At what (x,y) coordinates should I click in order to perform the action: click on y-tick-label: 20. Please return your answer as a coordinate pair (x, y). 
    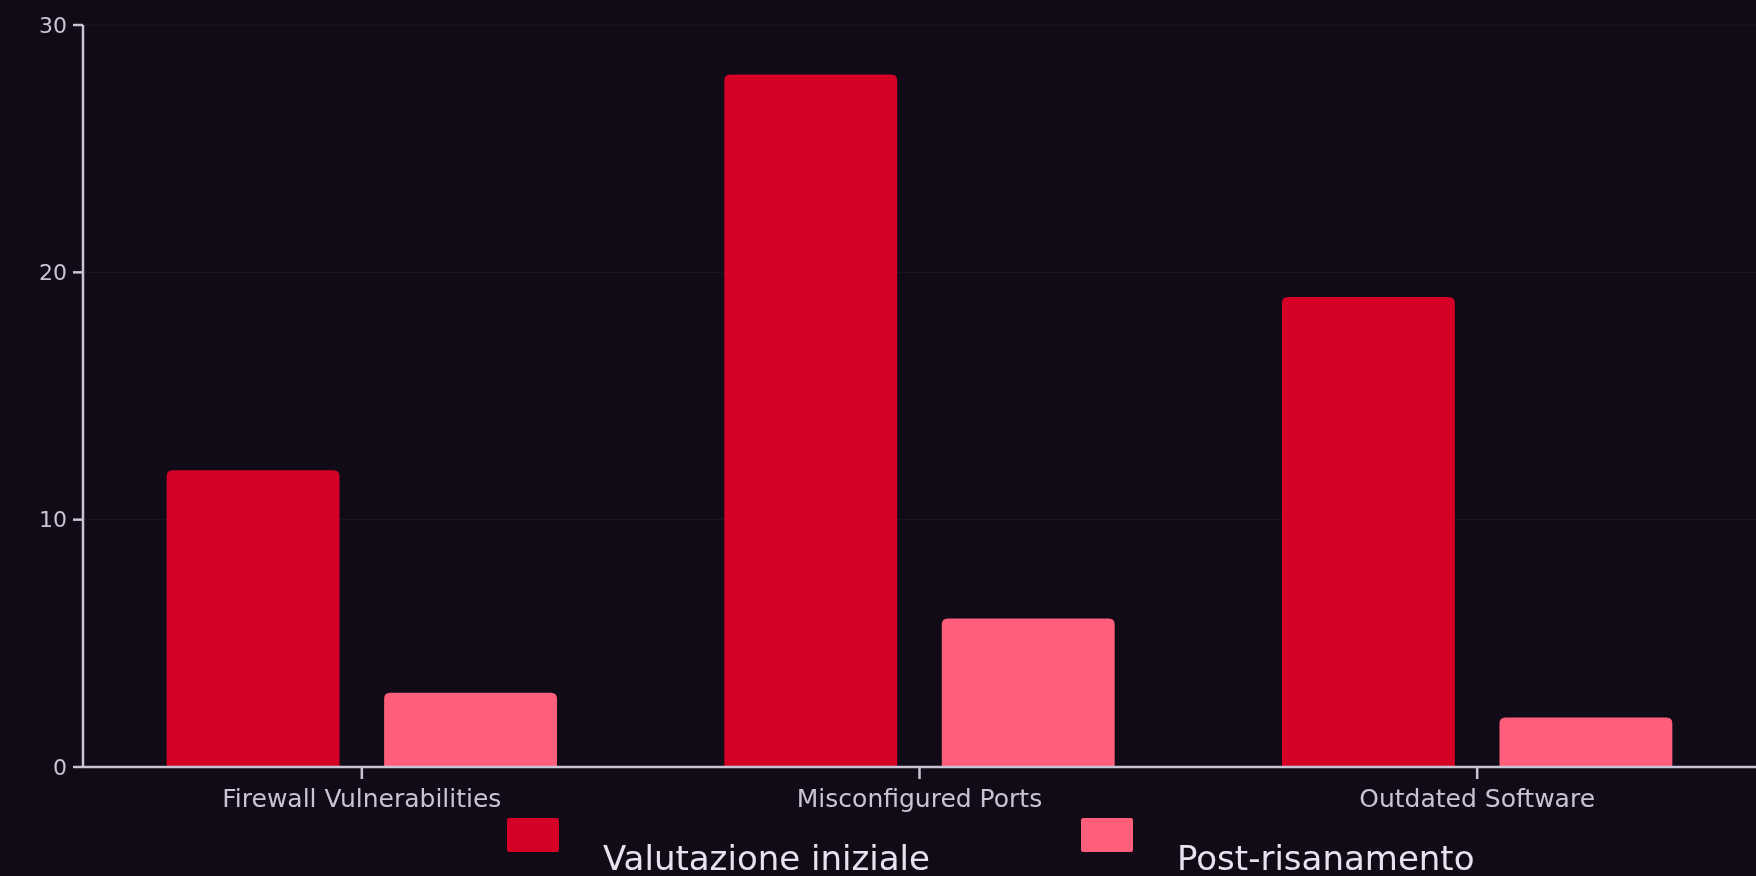
    Looking at the image, I should click on (53, 273).